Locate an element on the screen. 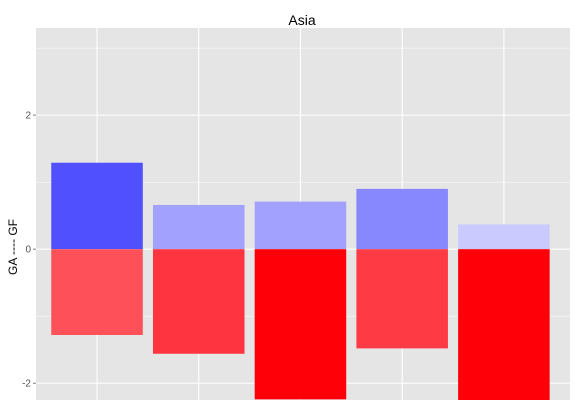 This screenshot has height=400, width=583. y-axis-ticks: -2 0 2 is located at coordinates (29, 250).